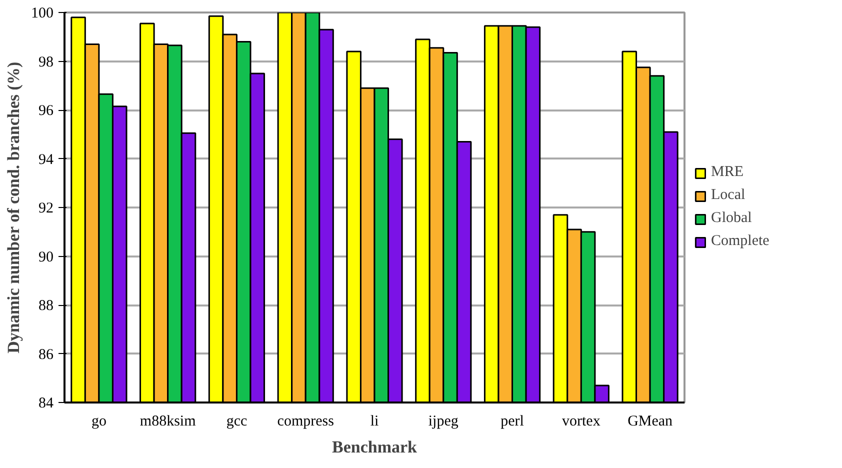 The height and width of the screenshot is (468, 842). Describe the element at coordinates (374, 422) in the screenshot. I see `x-tick-label: li` at that location.